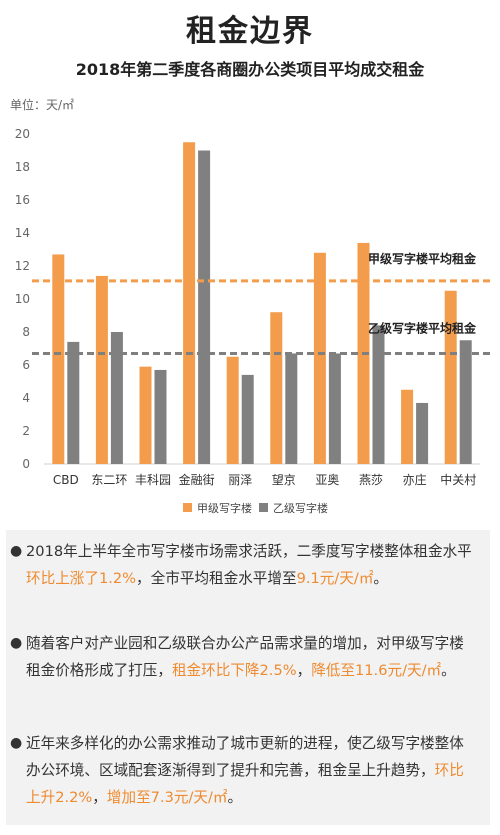 The width and height of the screenshot is (500, 835). I want to click on x-tick-label: 亚奥, so click(327, 480).